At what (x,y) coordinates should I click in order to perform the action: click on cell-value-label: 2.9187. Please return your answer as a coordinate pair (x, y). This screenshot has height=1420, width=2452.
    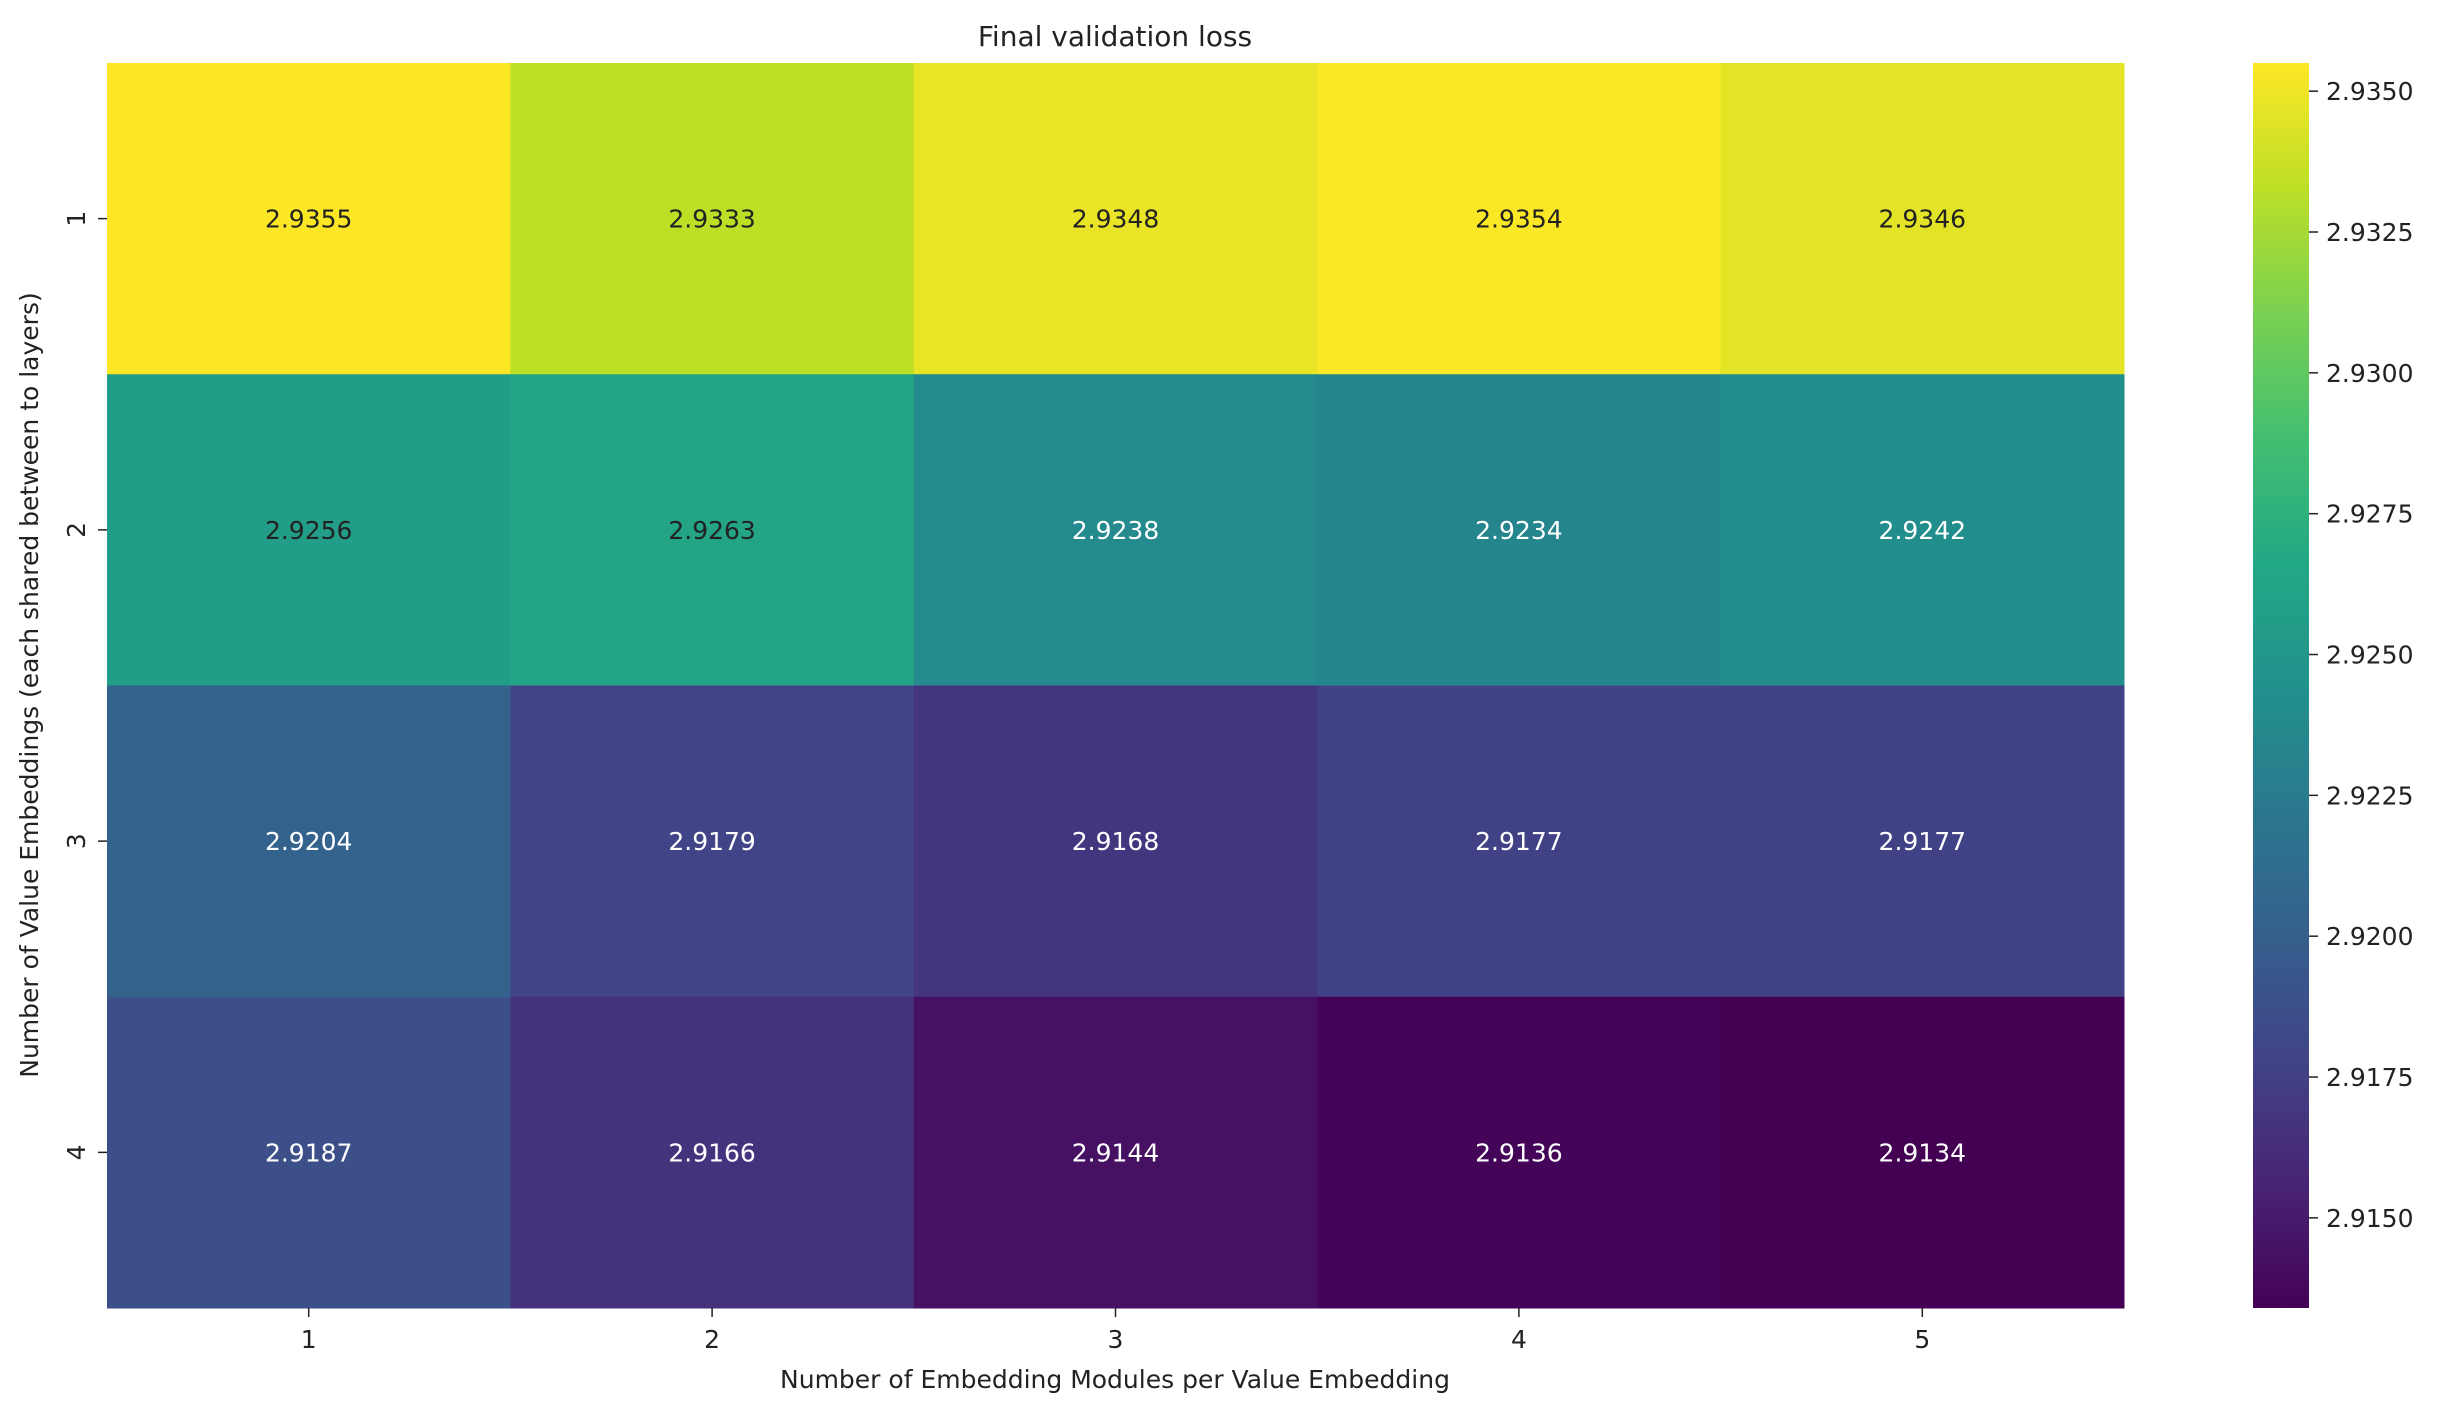
    Looking at the image, I should click on (308, 1152).